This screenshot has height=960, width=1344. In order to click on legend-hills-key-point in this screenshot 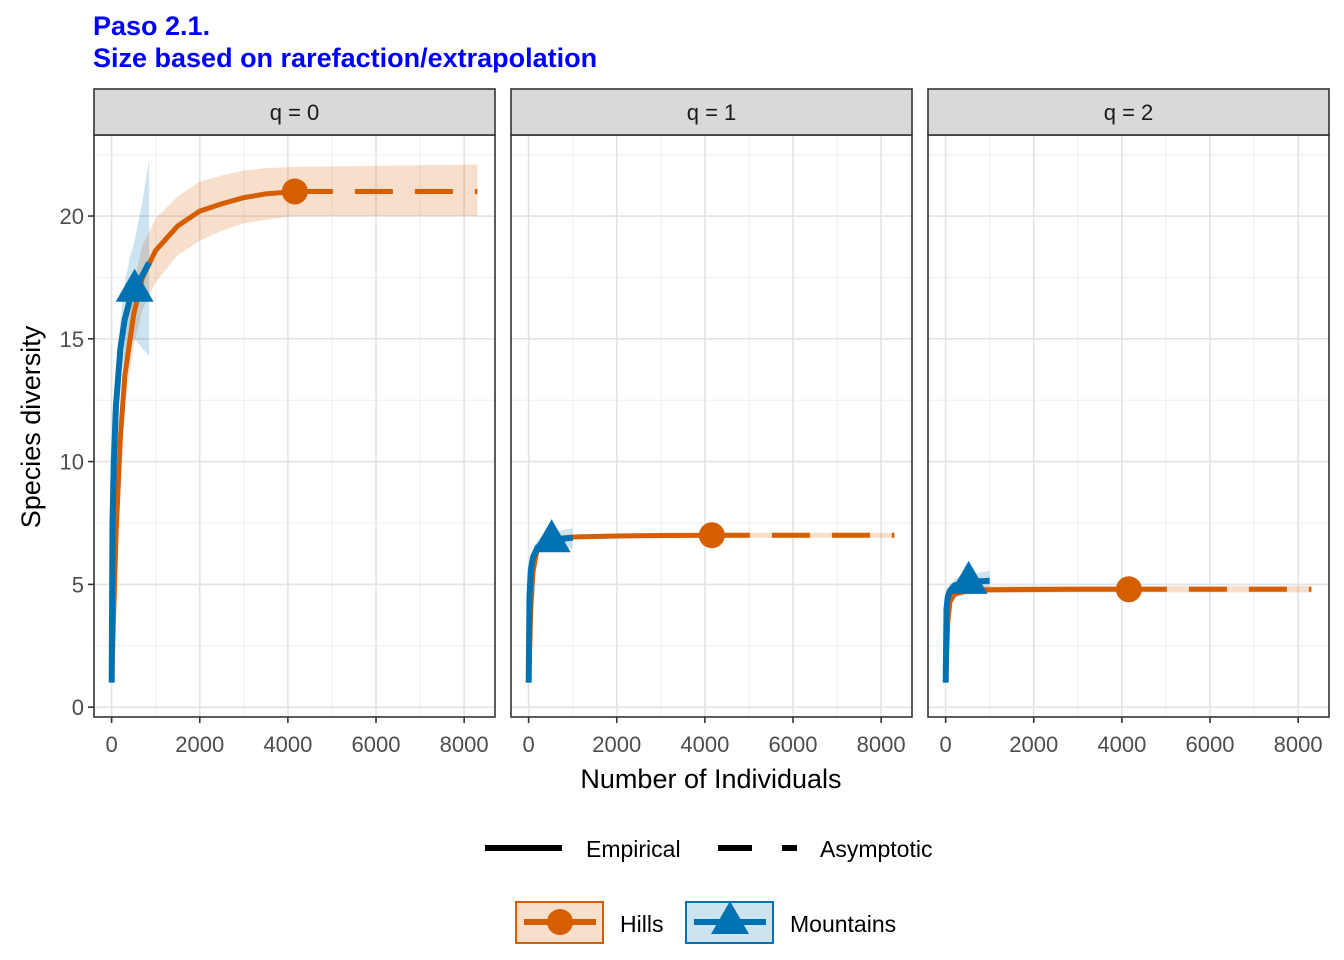, I will do `click(560, 922)`.